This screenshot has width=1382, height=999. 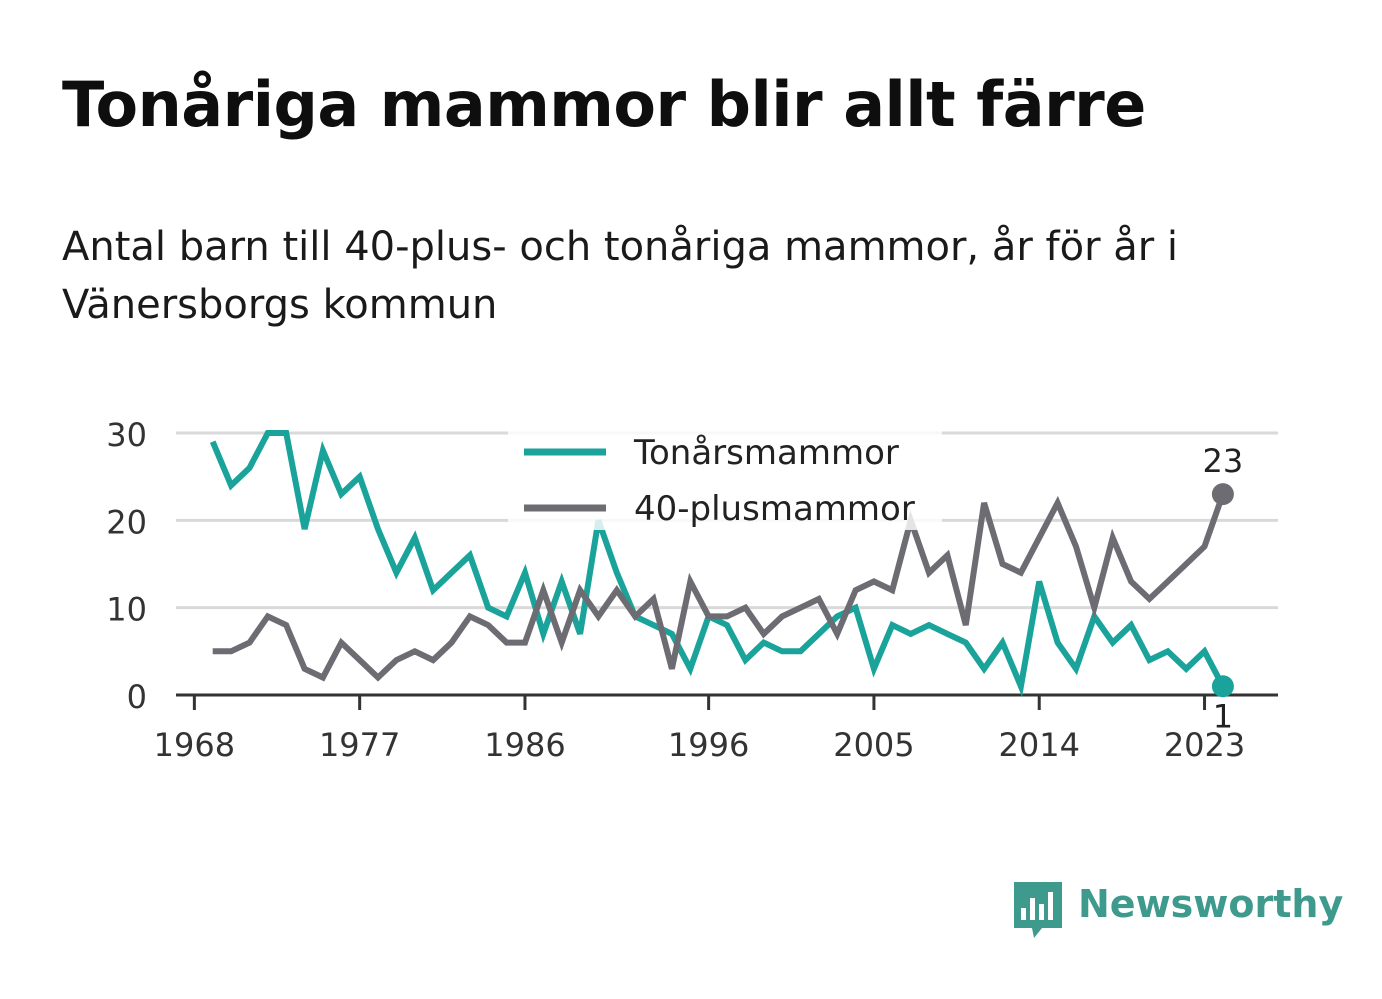 I want to click on y-tick-label: 0, so click(x=137, y=697).